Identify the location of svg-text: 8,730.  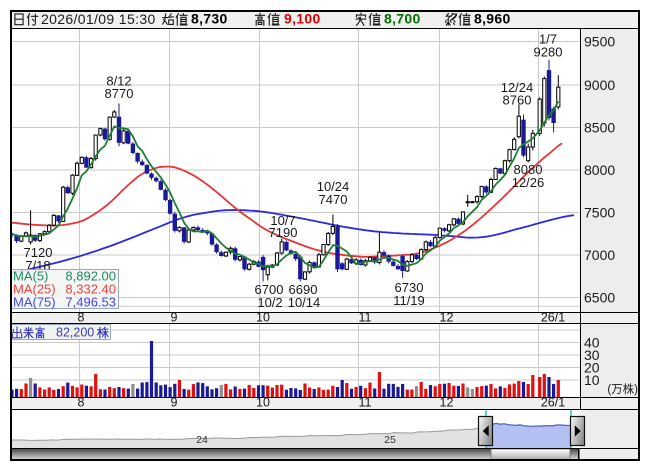
(209, 19).